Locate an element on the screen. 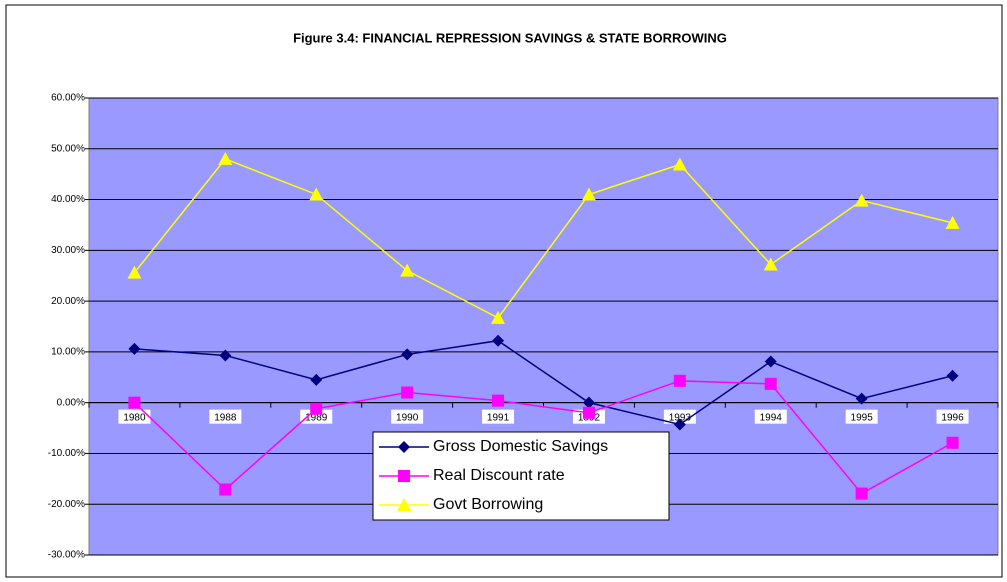 The width and height of the screenshot is (1007, 582). x-tick-label: 1990 is located at coordinates (407, 417).